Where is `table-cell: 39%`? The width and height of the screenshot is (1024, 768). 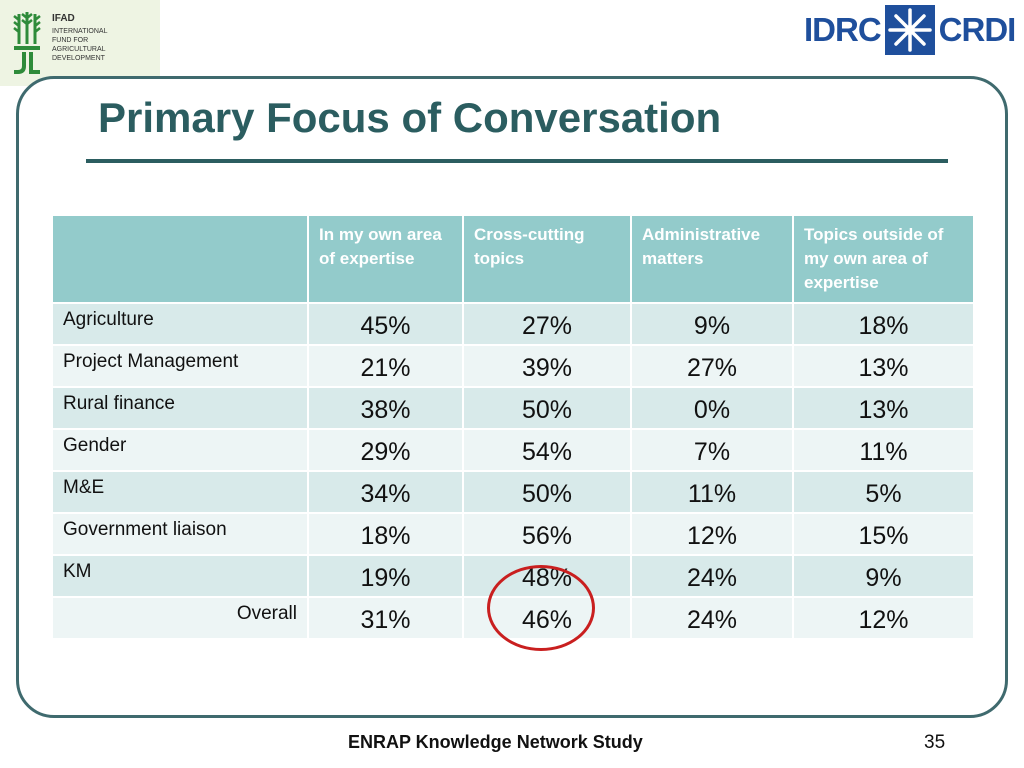 table-cell: 39% is located at coordinates (547, 366).